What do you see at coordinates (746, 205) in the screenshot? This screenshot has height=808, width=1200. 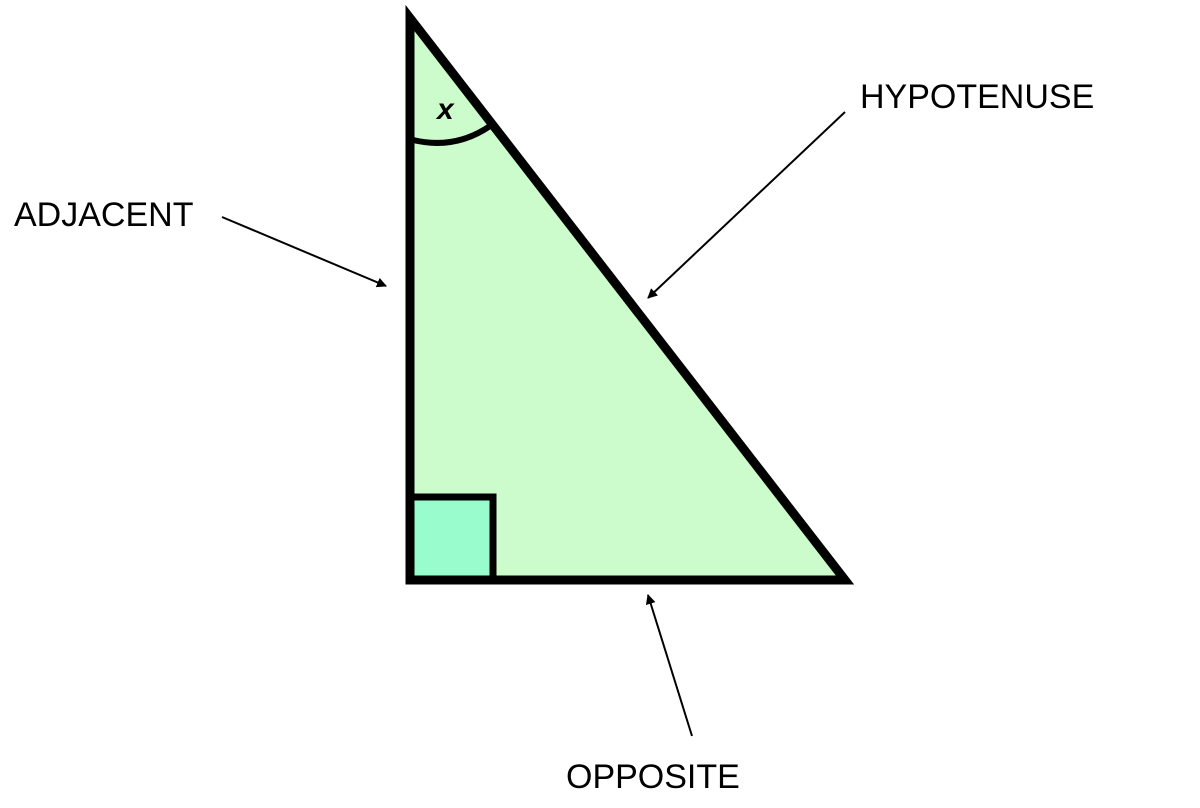 I see `hypotenuse-arrow` at bounding box center [746, 205].